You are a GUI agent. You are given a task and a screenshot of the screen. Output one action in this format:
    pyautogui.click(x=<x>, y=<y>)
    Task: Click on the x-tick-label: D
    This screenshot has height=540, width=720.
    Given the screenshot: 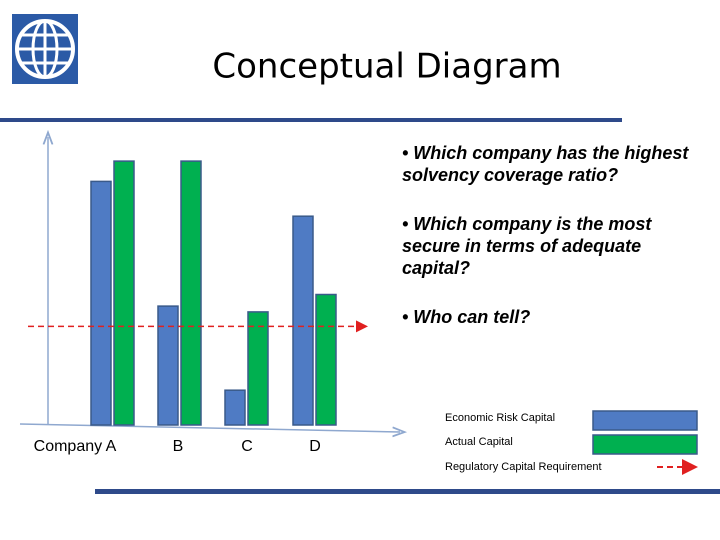 What is the action you would take?
    pyautogui.click(x=315, y=446)
    